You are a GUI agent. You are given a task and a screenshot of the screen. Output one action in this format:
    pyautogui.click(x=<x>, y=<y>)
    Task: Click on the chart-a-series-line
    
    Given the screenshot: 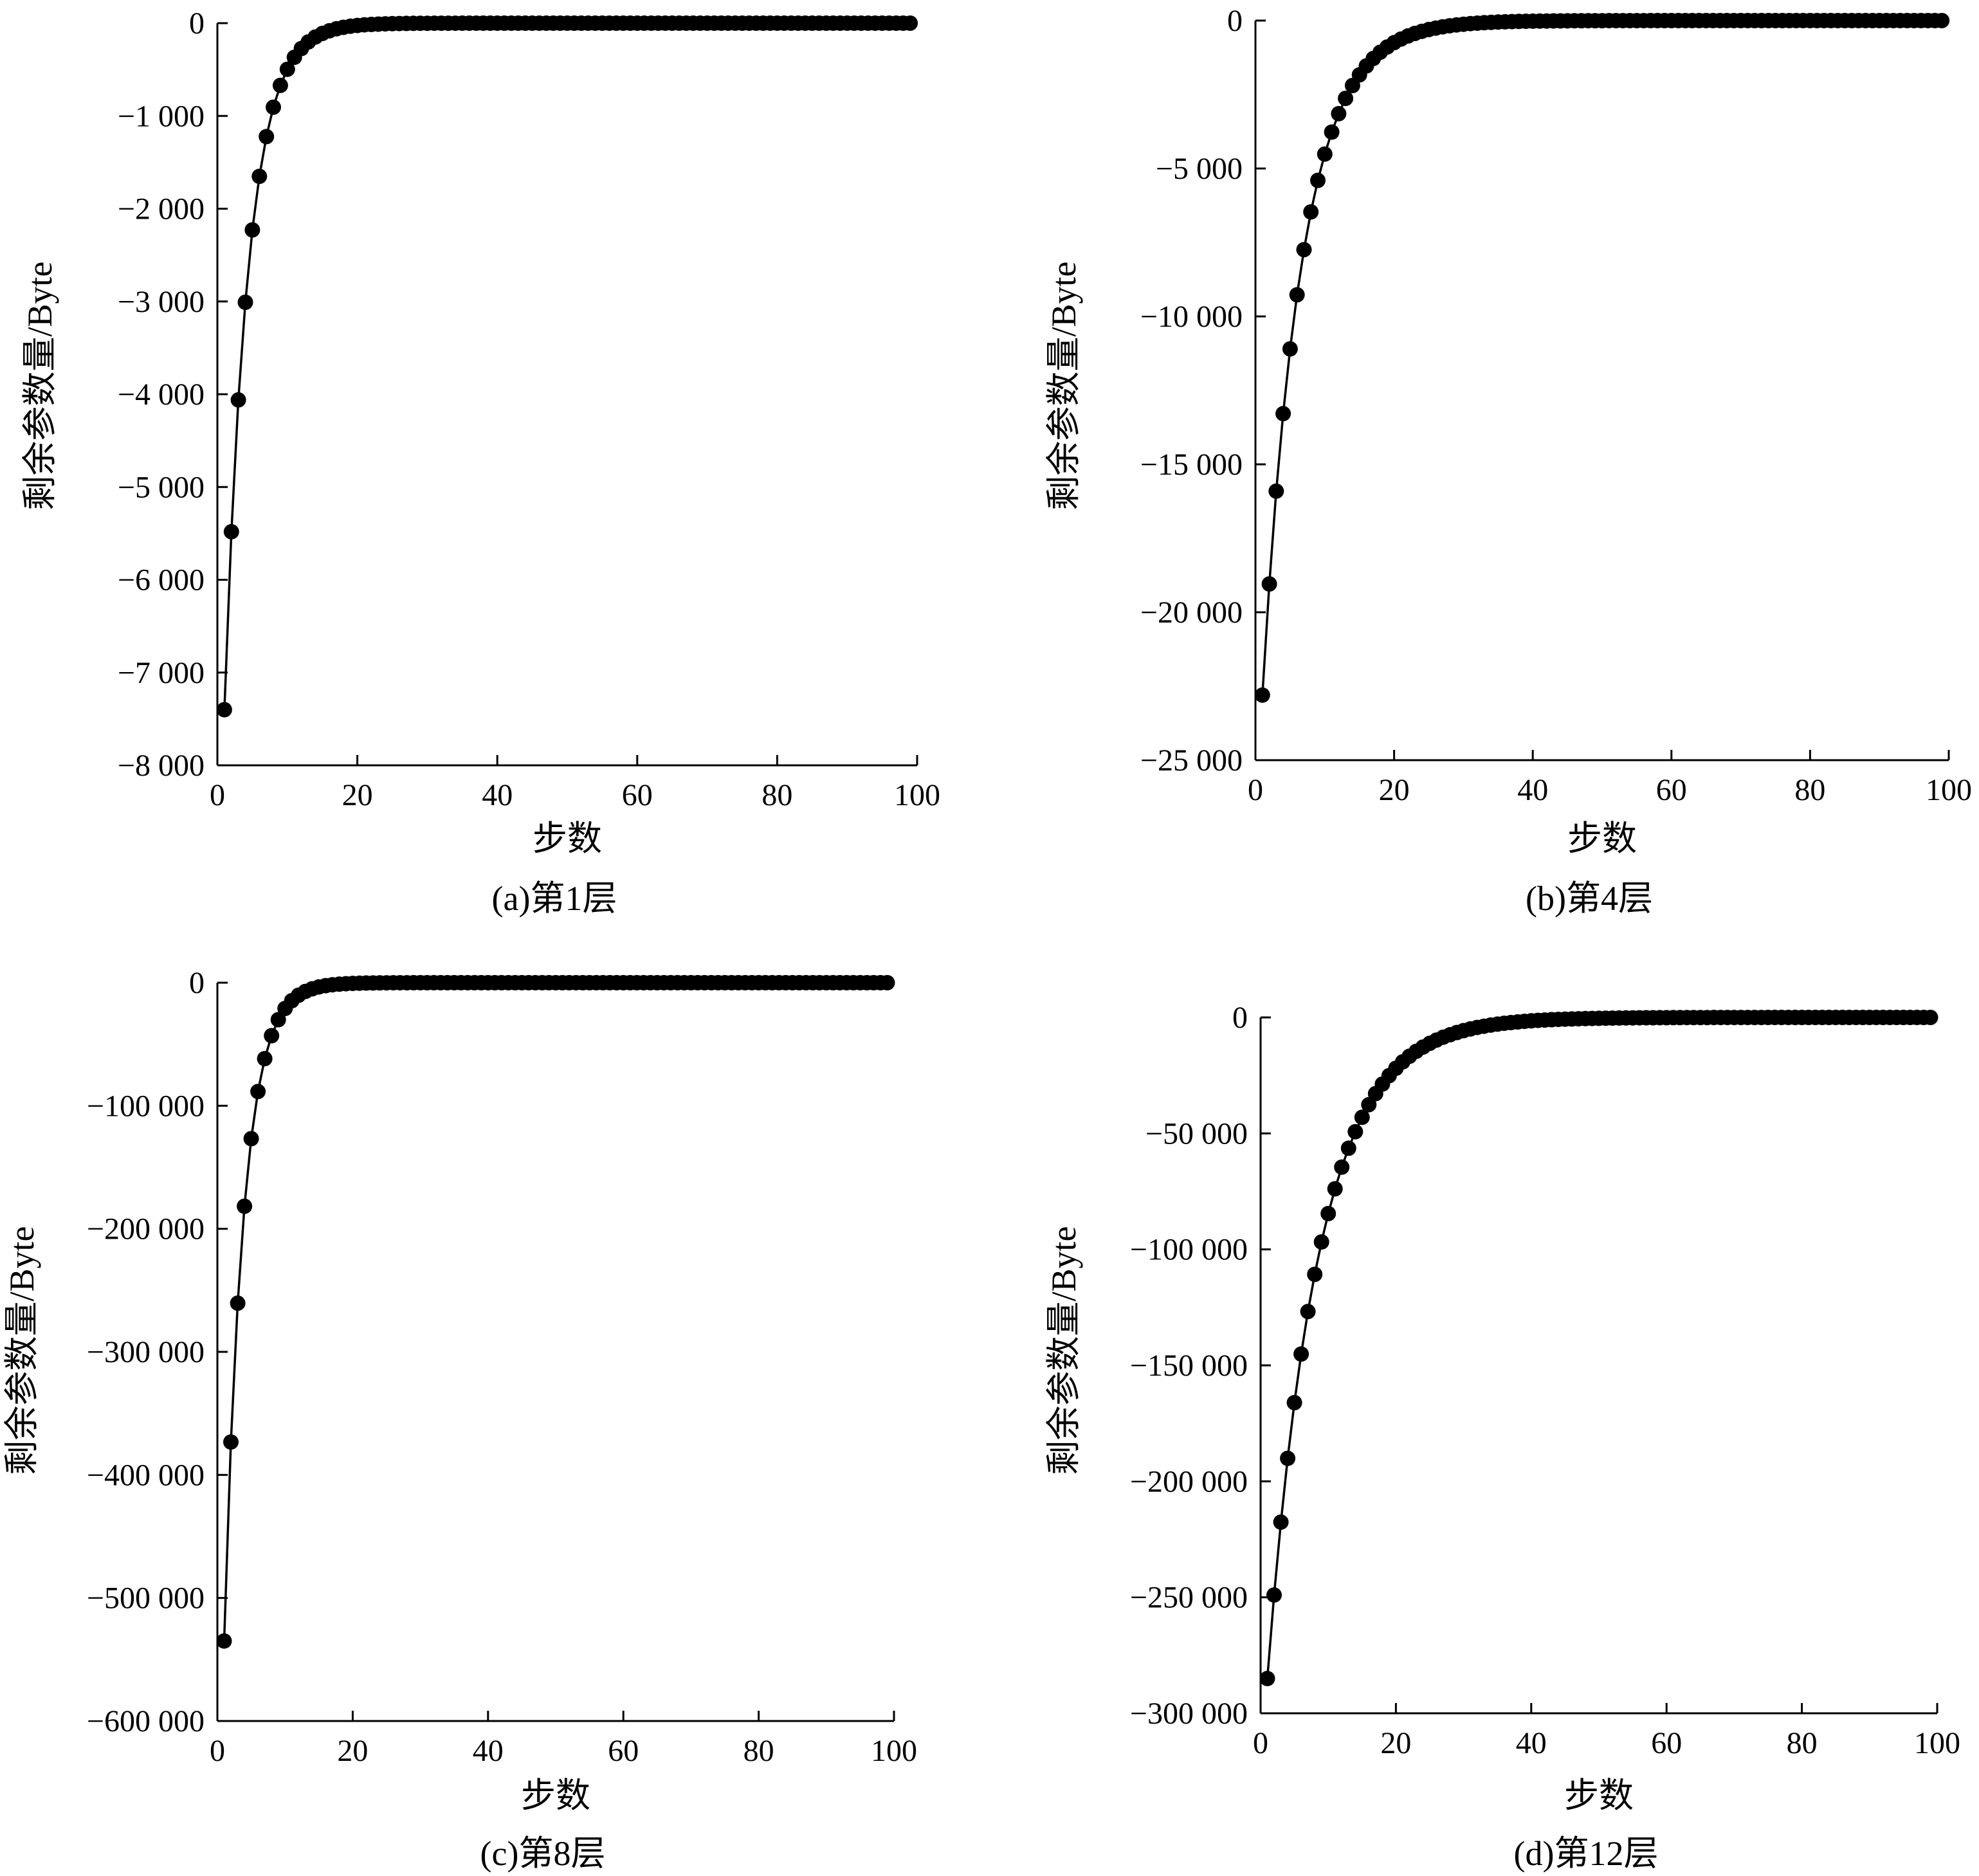 What is the action you would take?
    pyautogui.click(x=567, y=366)
    